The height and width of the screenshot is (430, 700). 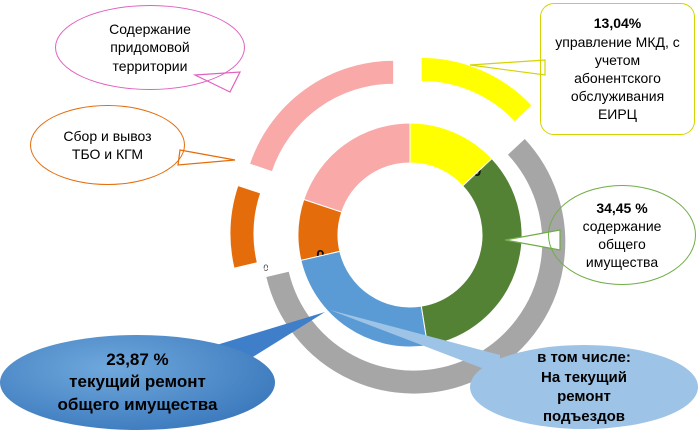 I want to click on callout-text: текущий ремонт общего имущества, so click(x=137, y=393).